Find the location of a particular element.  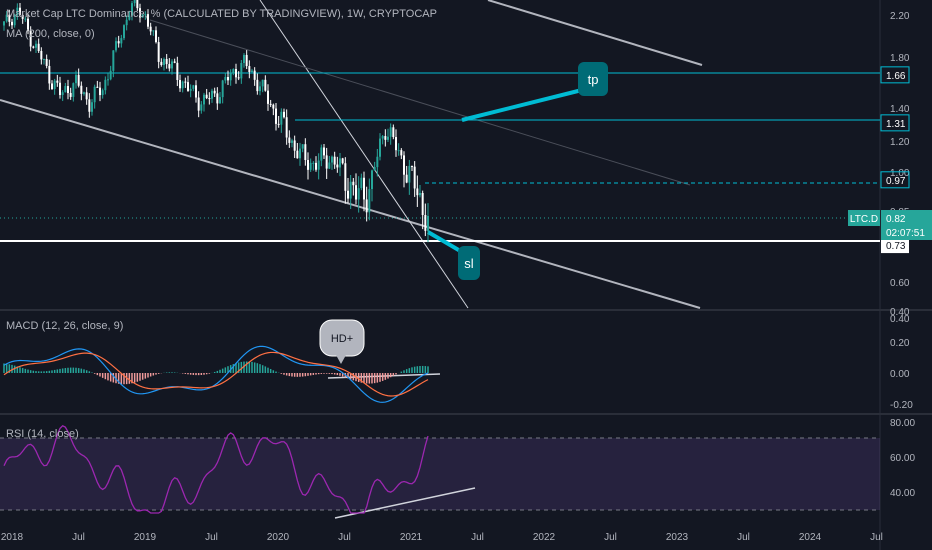

descending-trendline is located at coordinates (364, 154).